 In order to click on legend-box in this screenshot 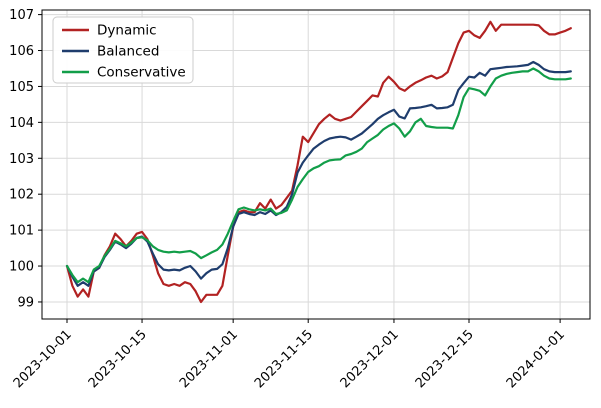, I will do `click(123, 50)`.